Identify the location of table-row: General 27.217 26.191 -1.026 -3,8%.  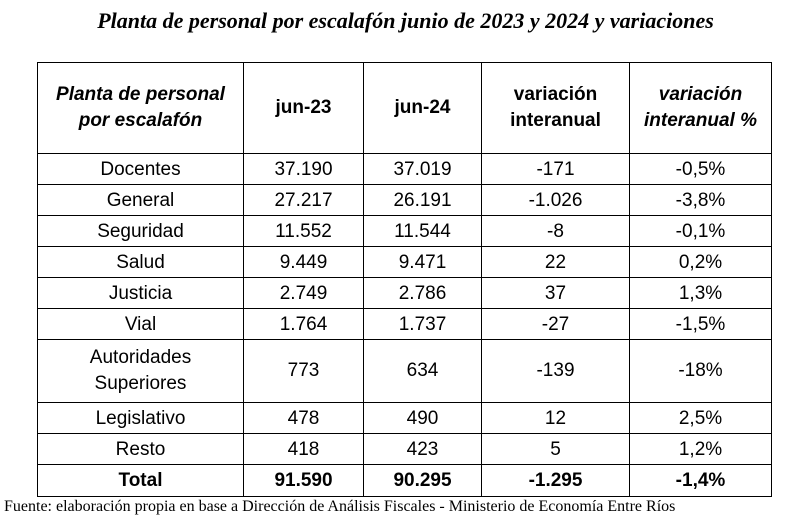
(404, 200).